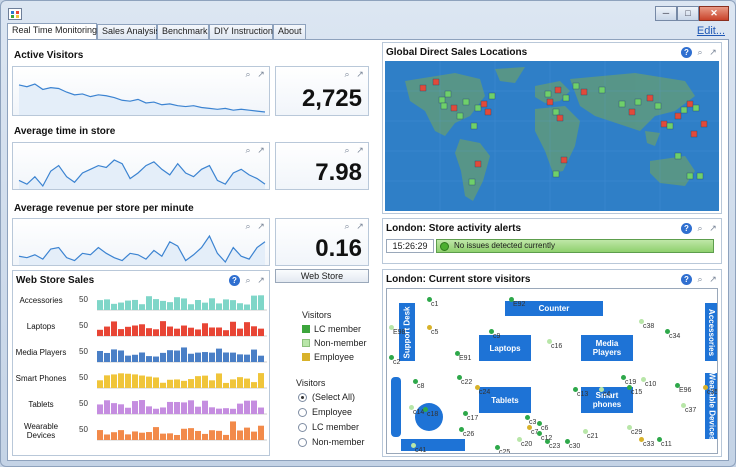 This screenshot has height=467, width=736. What do you see at coordinates (711, 406) in the screenshot?
I see `zone-wearable-devices: Wearable Devices` at bounding box center [711, 406].